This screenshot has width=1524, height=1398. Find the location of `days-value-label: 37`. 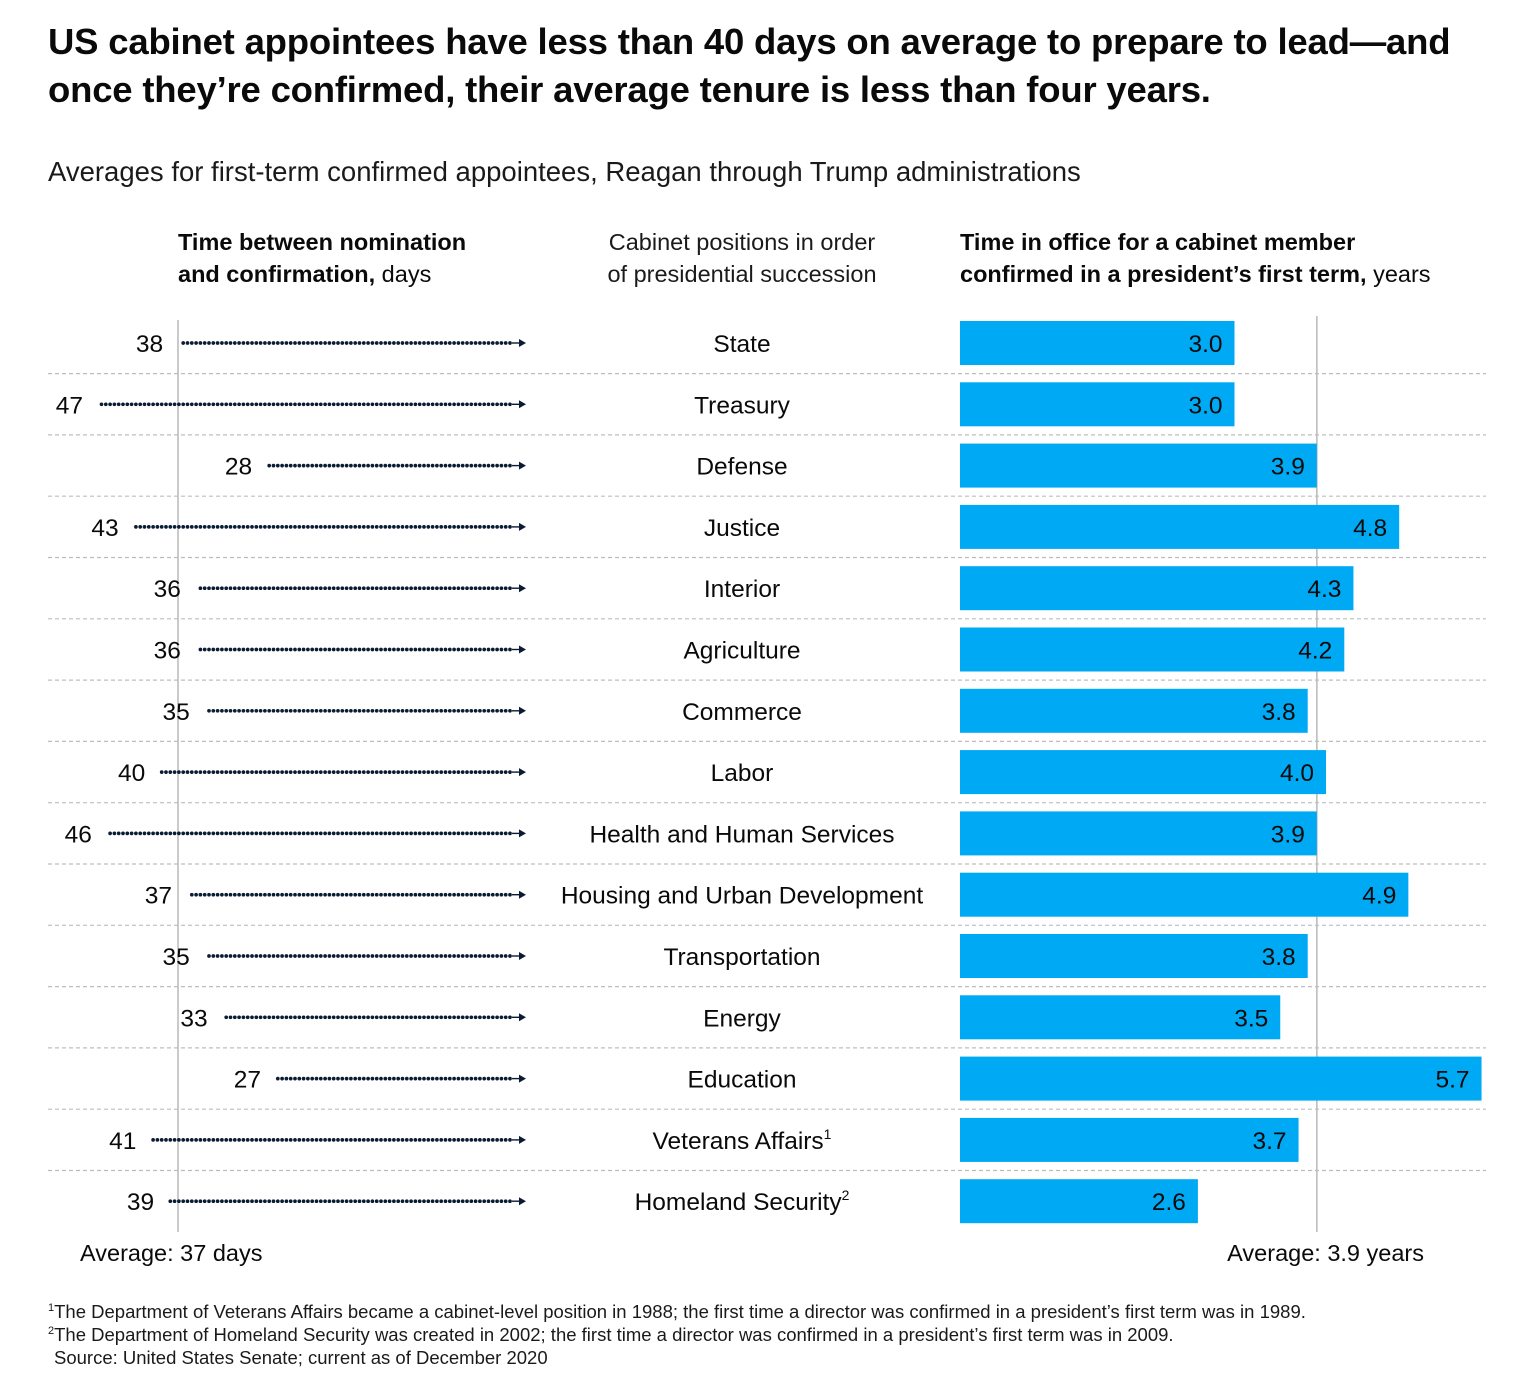

days-value-label: 37 is located at coordinates (158, 896).